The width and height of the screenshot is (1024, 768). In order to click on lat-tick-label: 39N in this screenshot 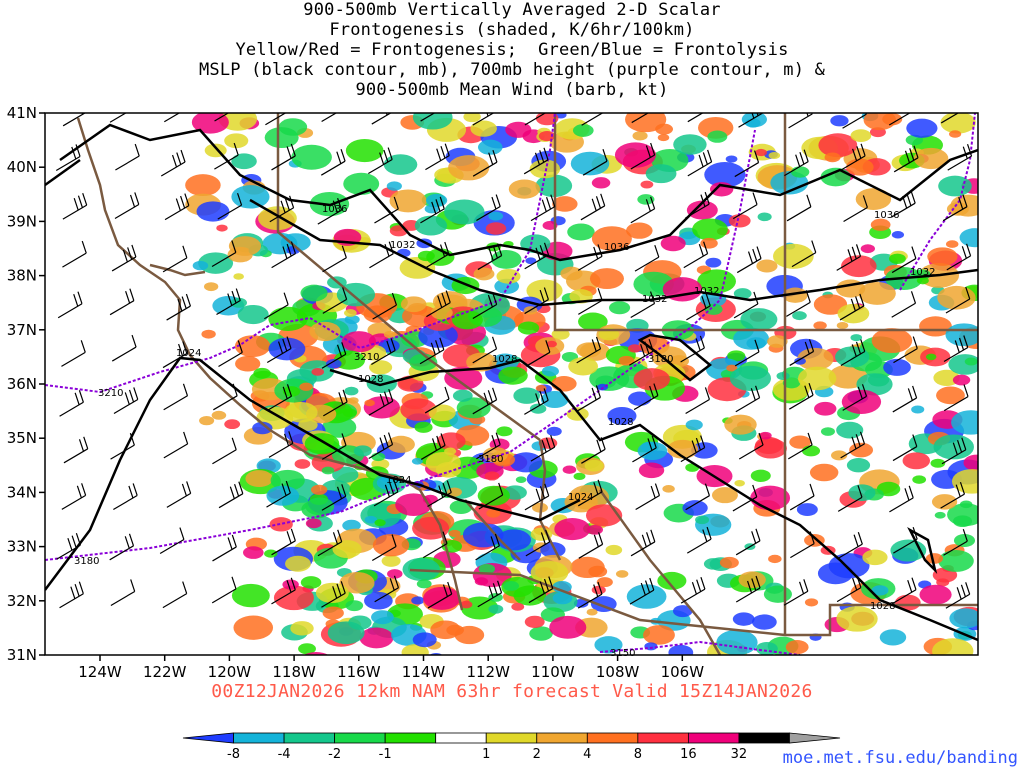, I will do `click(22, 221)`.